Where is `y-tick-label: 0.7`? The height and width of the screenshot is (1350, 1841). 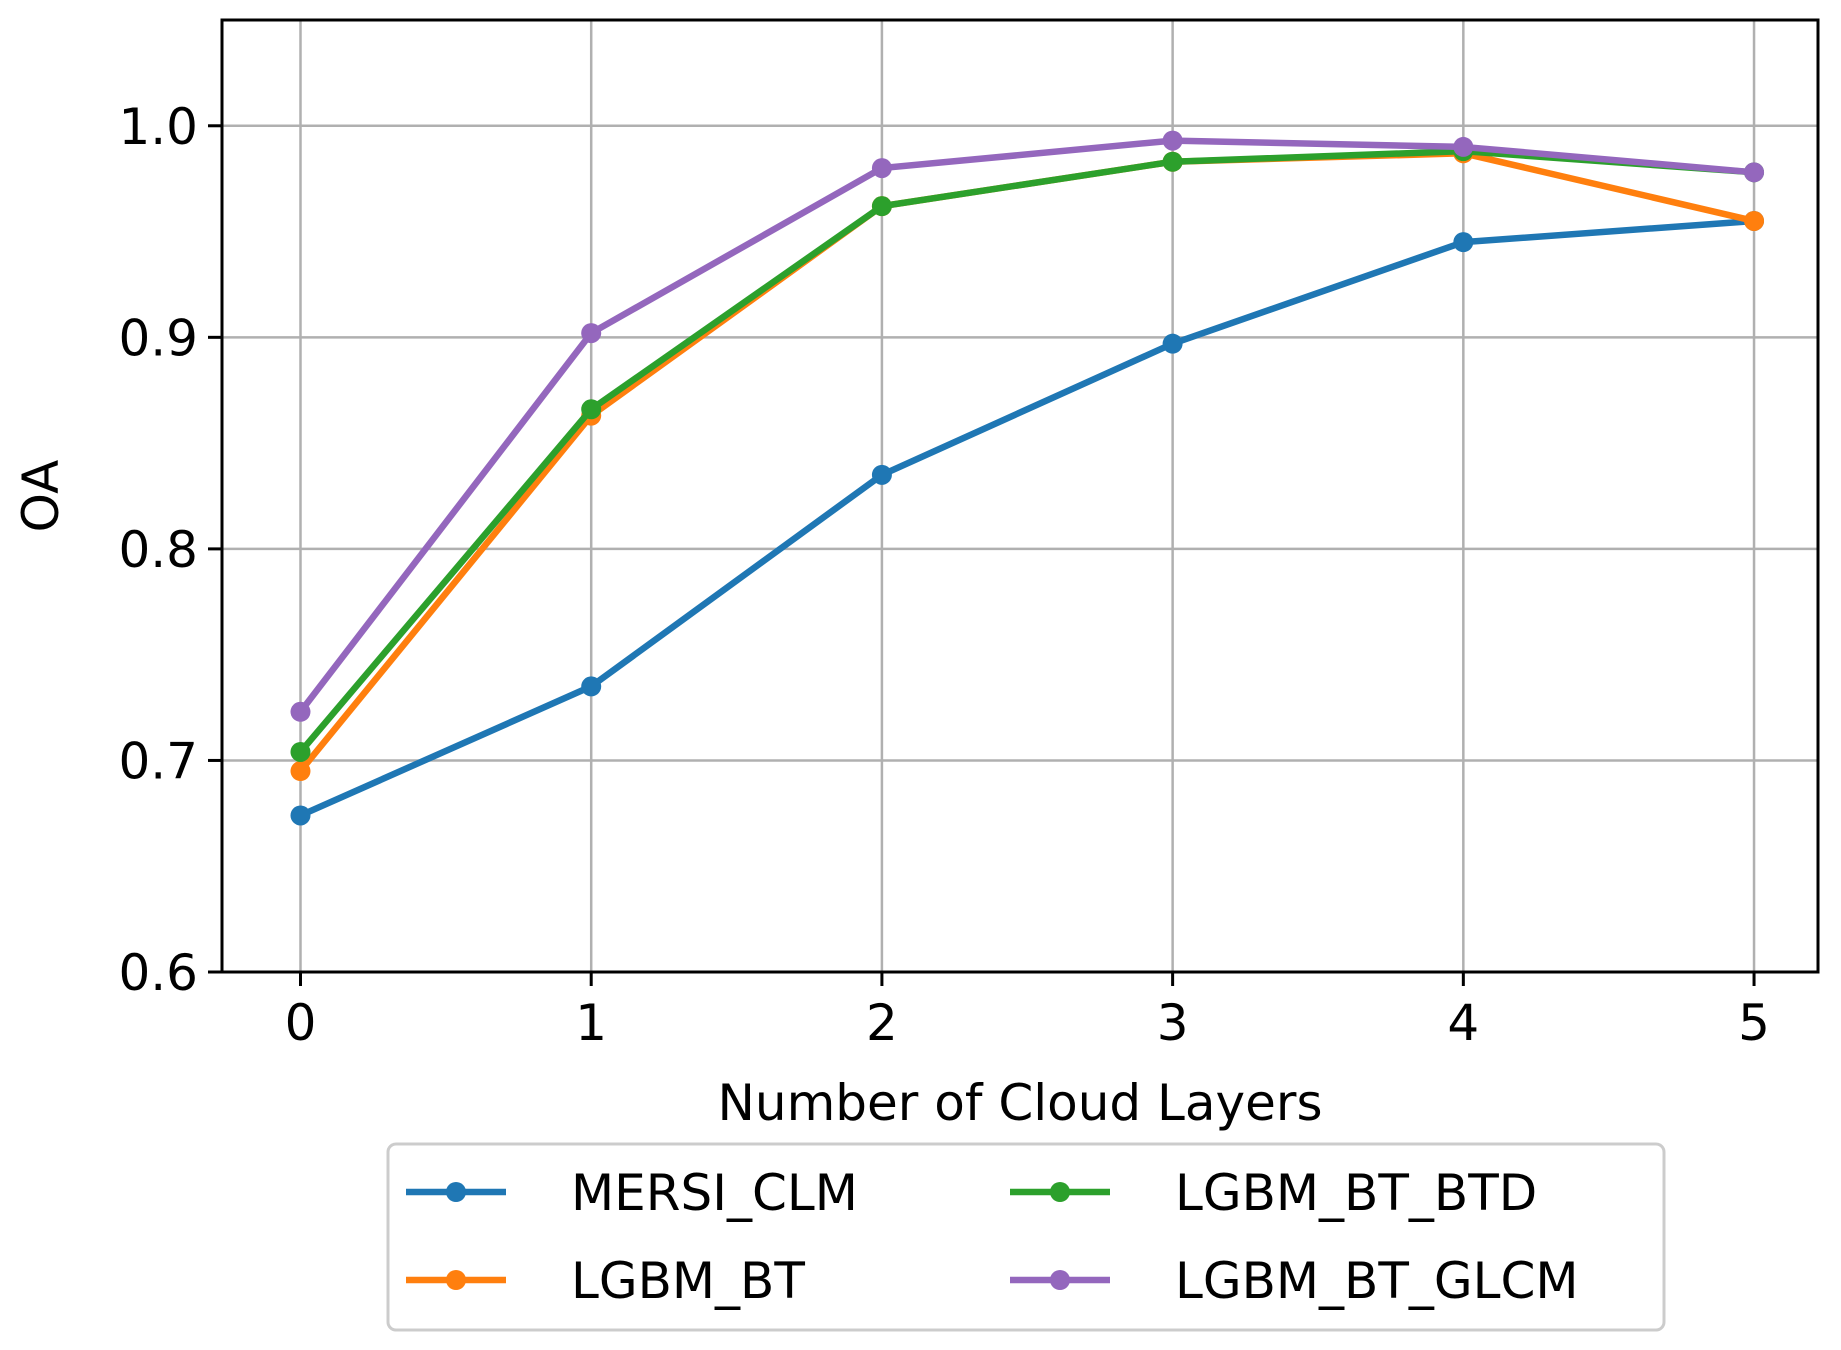 y-tick-label: 0.7 is located at coordinates (158, 761).